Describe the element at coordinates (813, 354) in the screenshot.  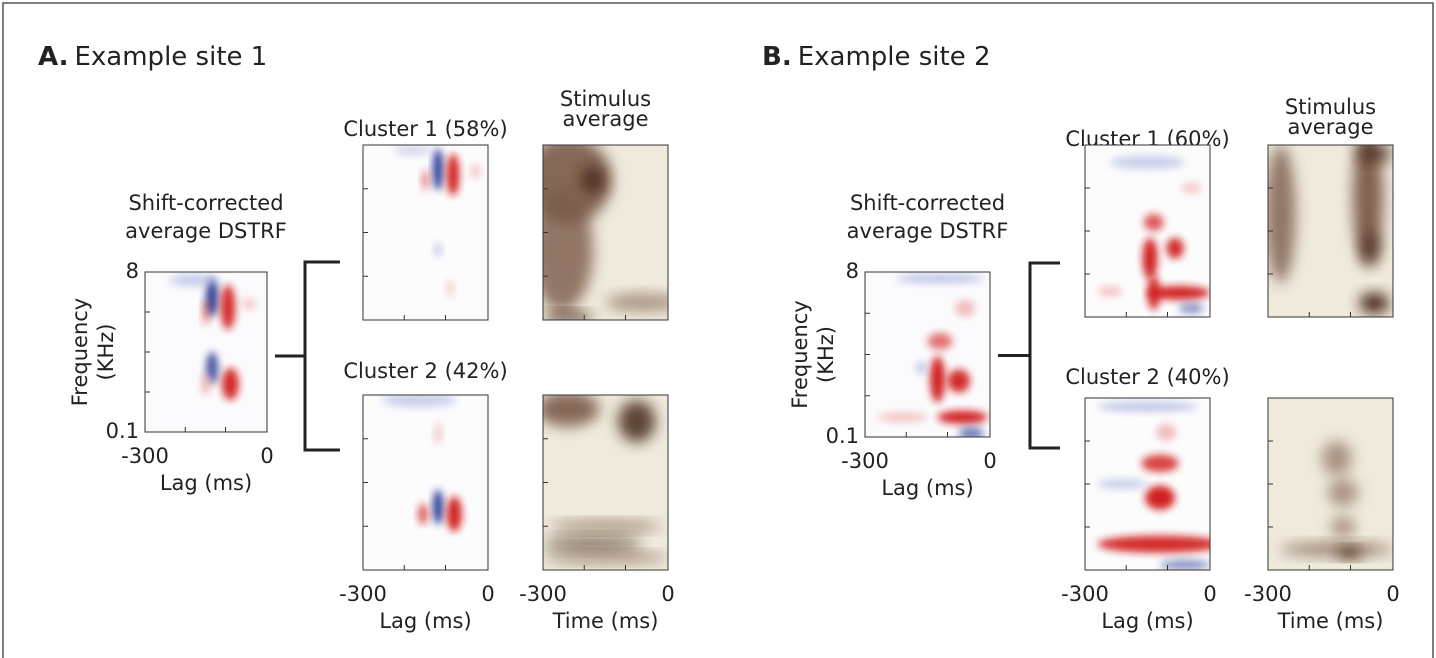
I see `y-label: Frequency (KHz)` at that location.